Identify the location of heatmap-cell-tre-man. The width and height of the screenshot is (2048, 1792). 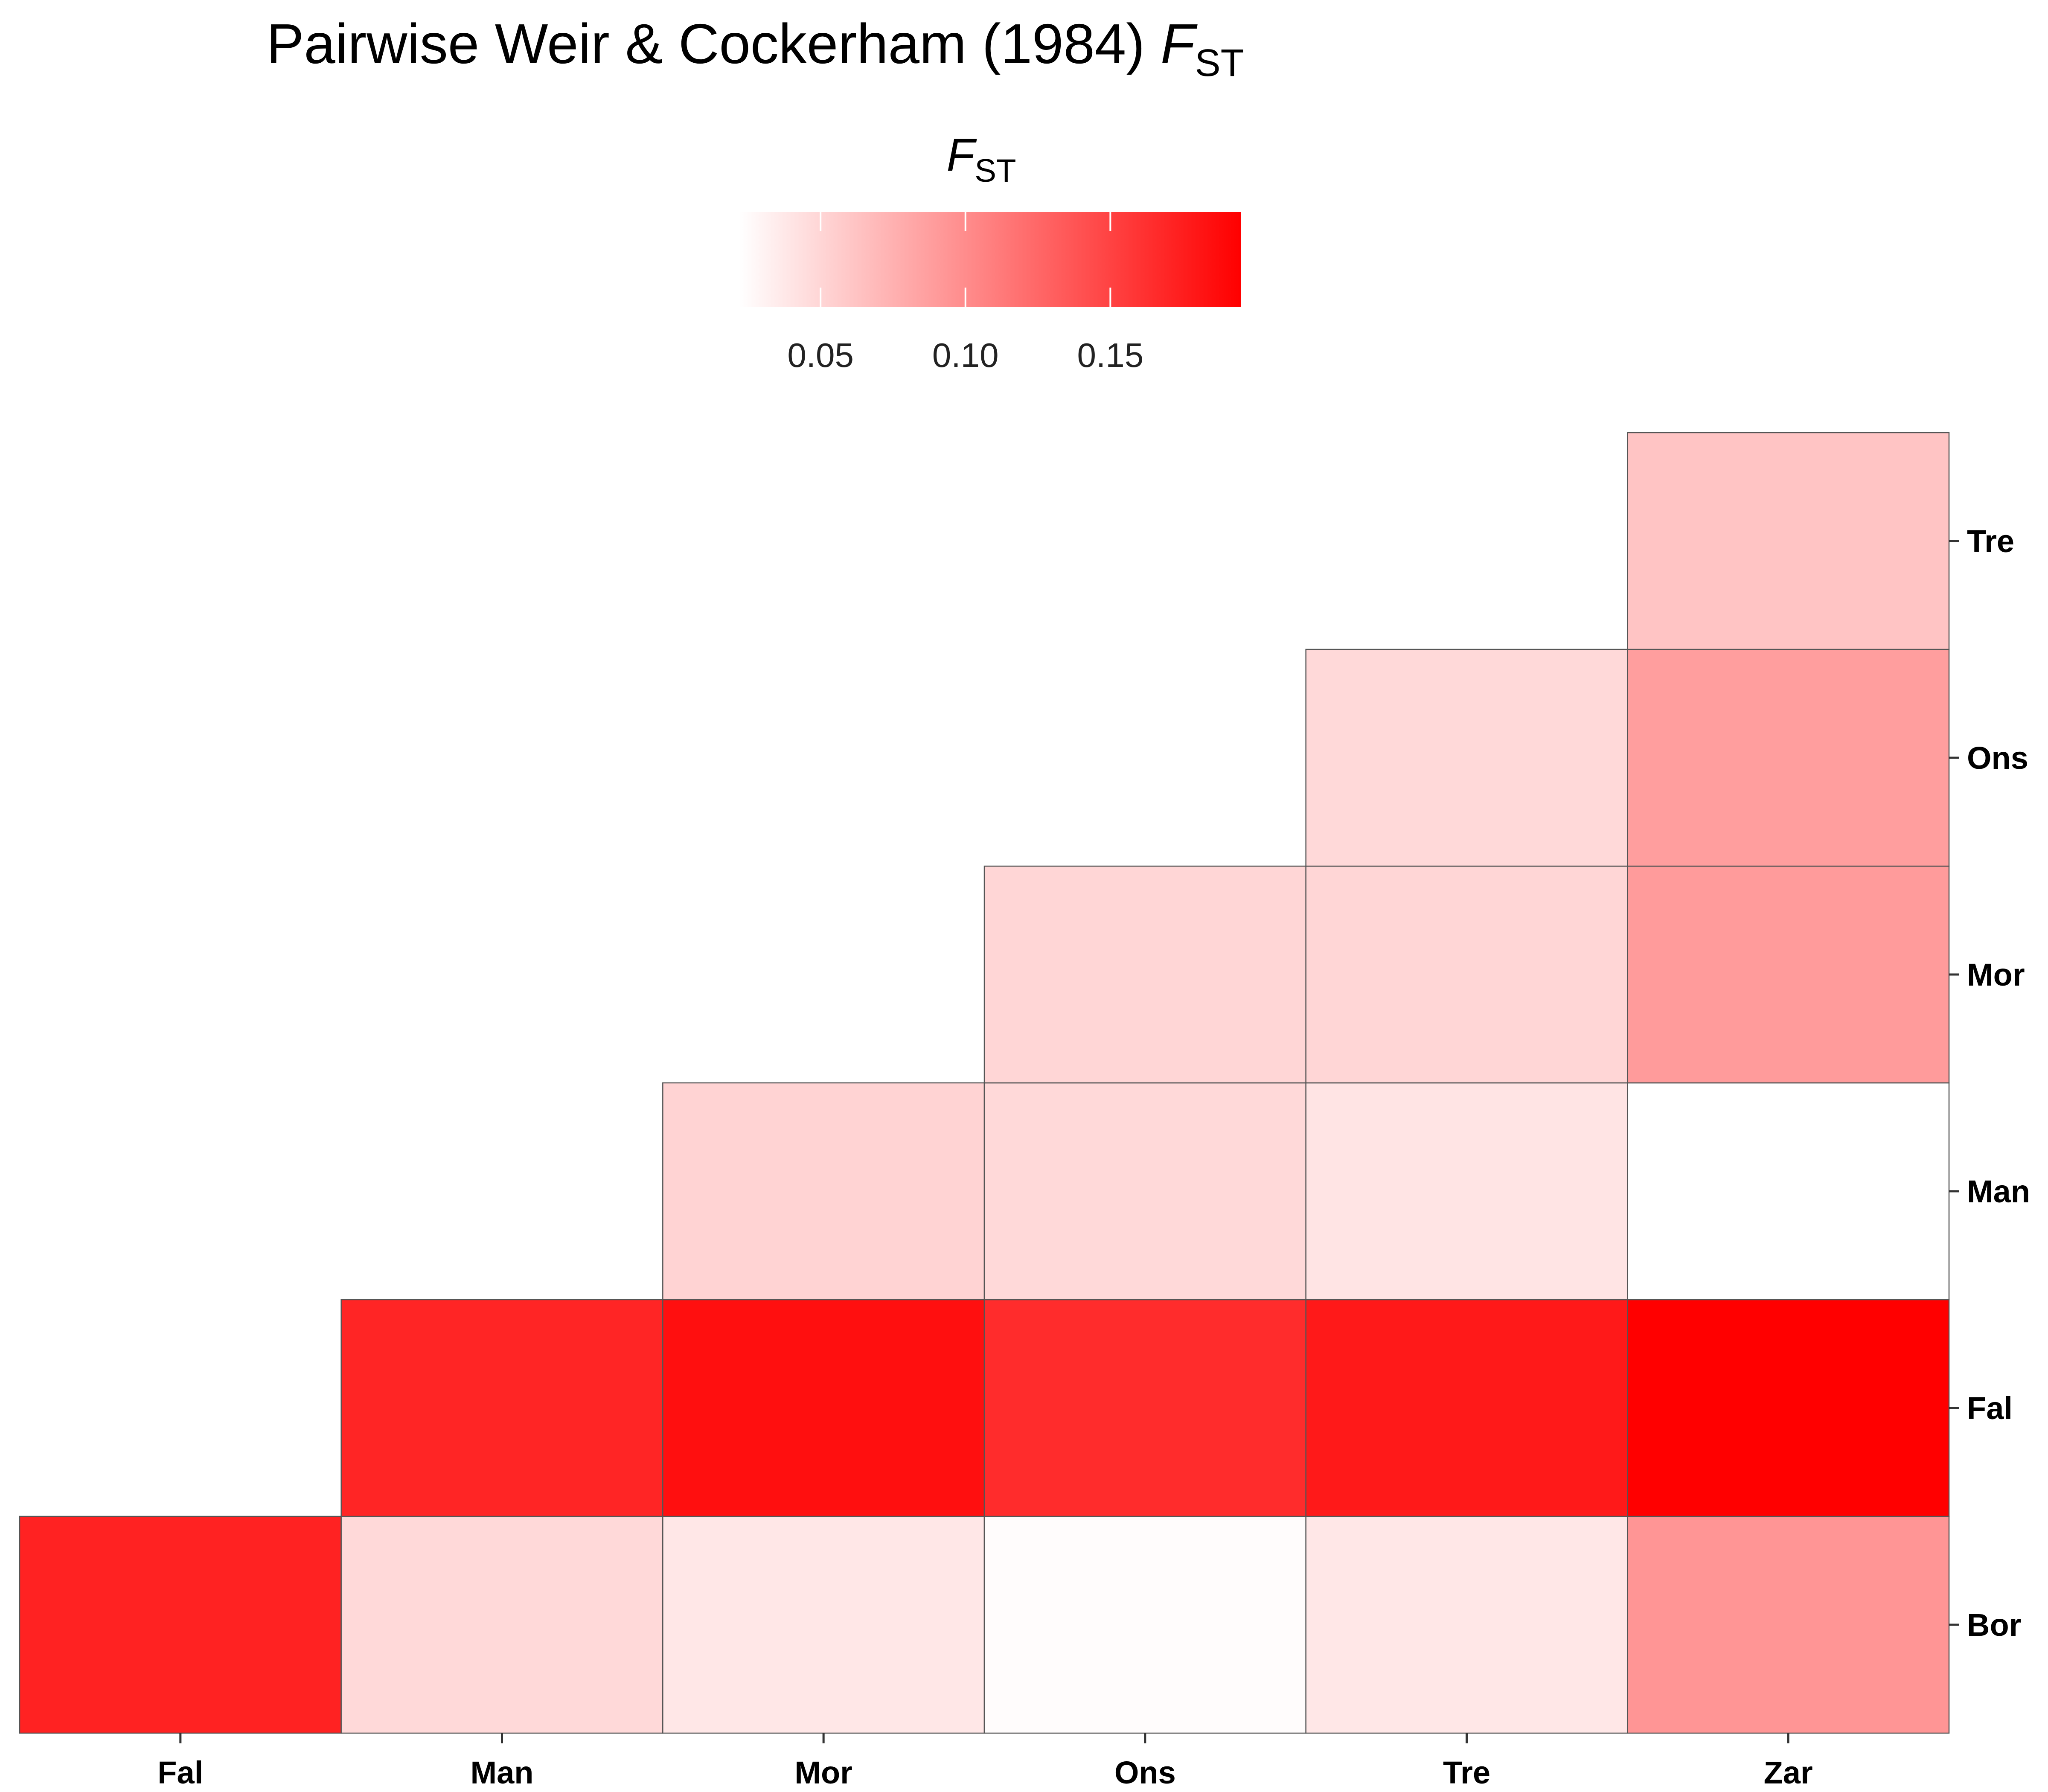
(1466, 1191).